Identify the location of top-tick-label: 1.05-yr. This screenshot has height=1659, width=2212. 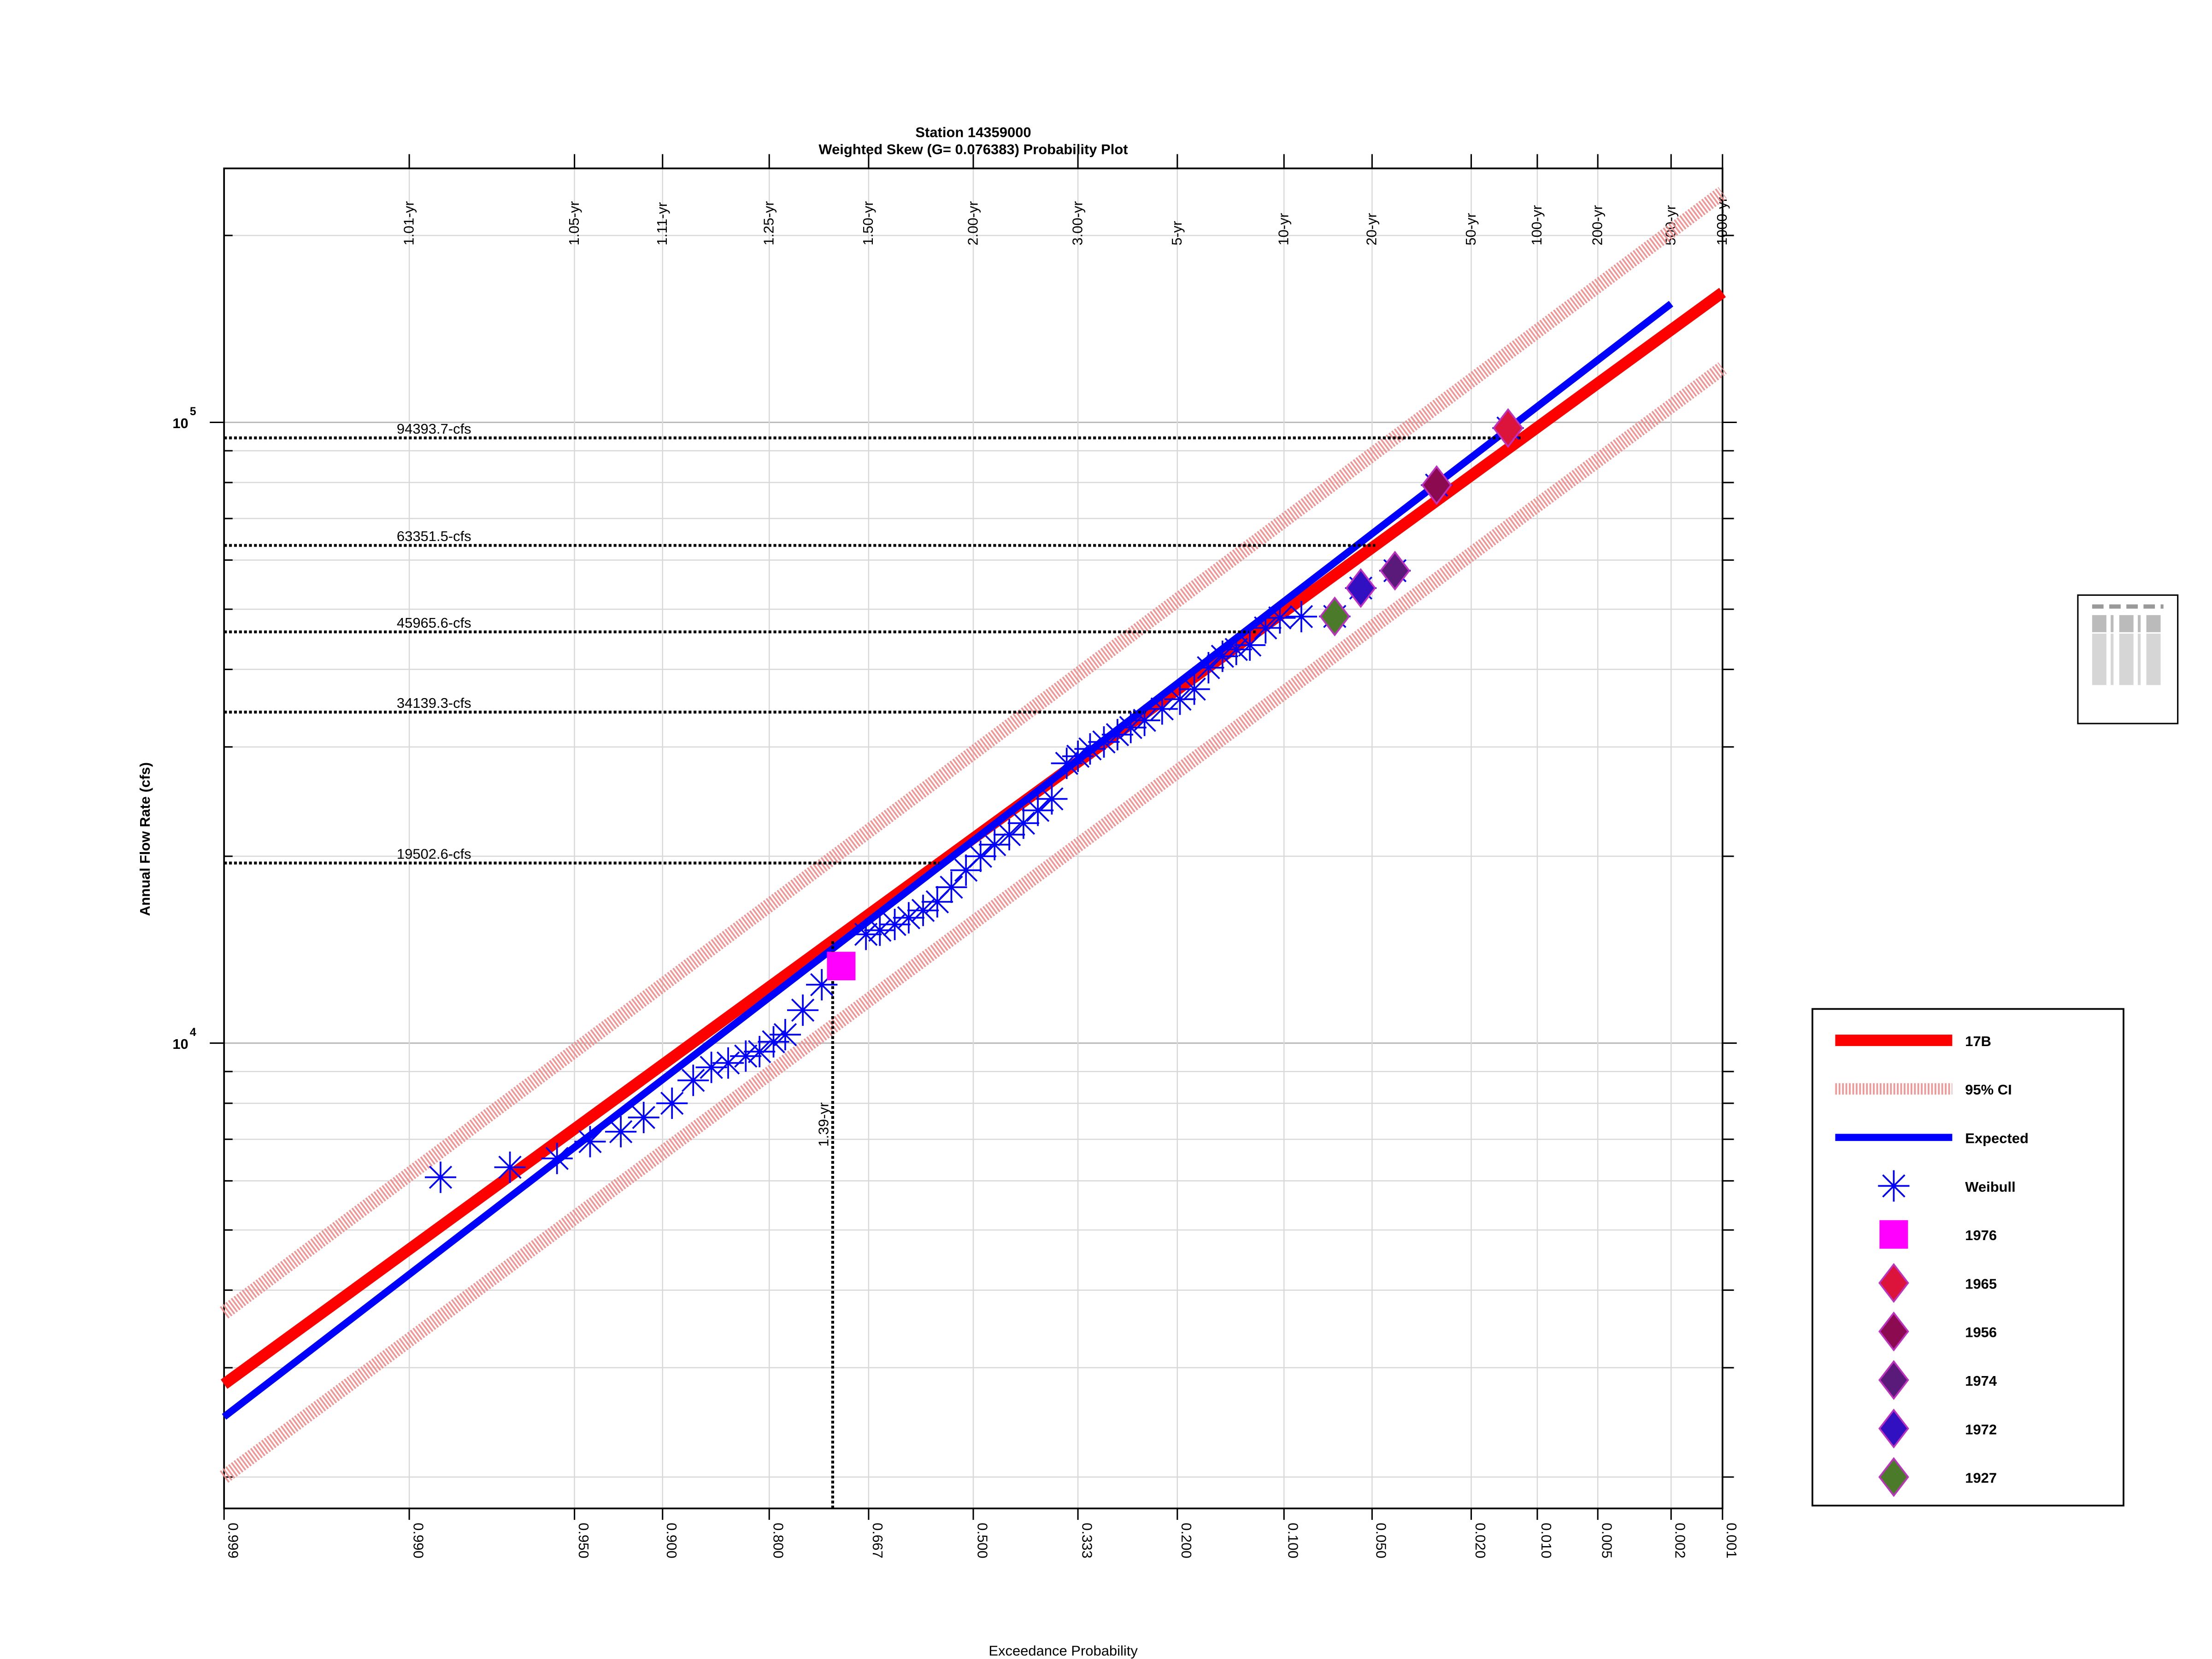
(574, 223).